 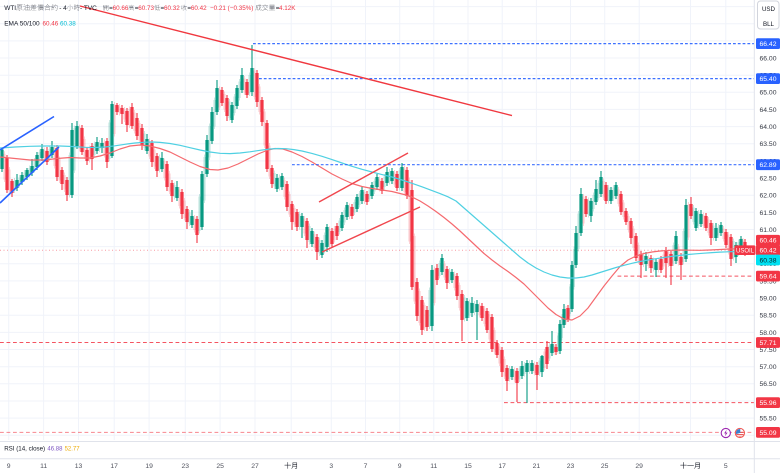 What do you see at coordinates (767, 281) in the screenshot?
I see `svg-text: 59.50` at bounding box center [767, 281].